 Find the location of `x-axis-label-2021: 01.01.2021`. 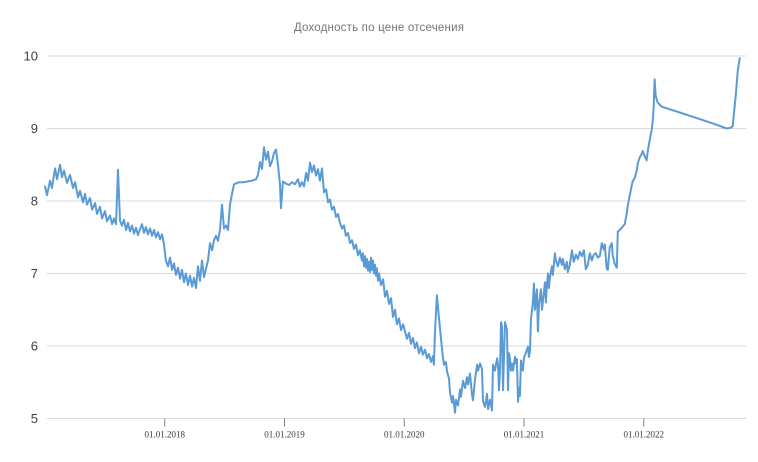

x-axis-label-2021: 01.01.2021 is located at coordinates (524, 435).